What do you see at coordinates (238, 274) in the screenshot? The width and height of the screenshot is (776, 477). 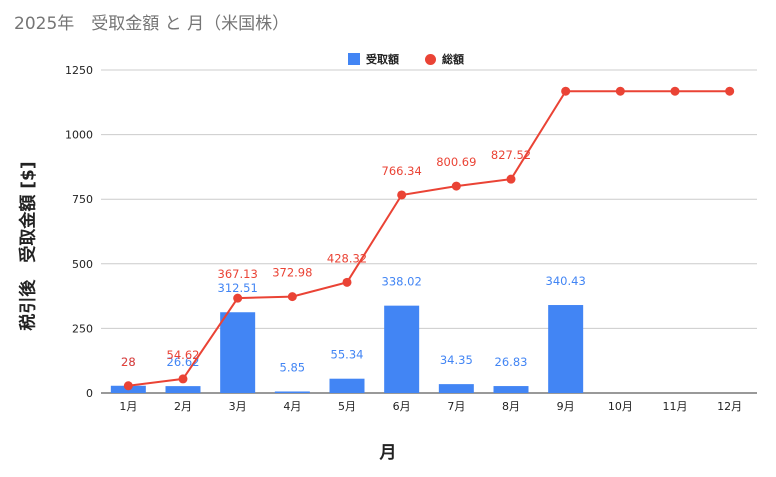 I see `total-data-label-2: 367.13` at bounding box center [238, 274].